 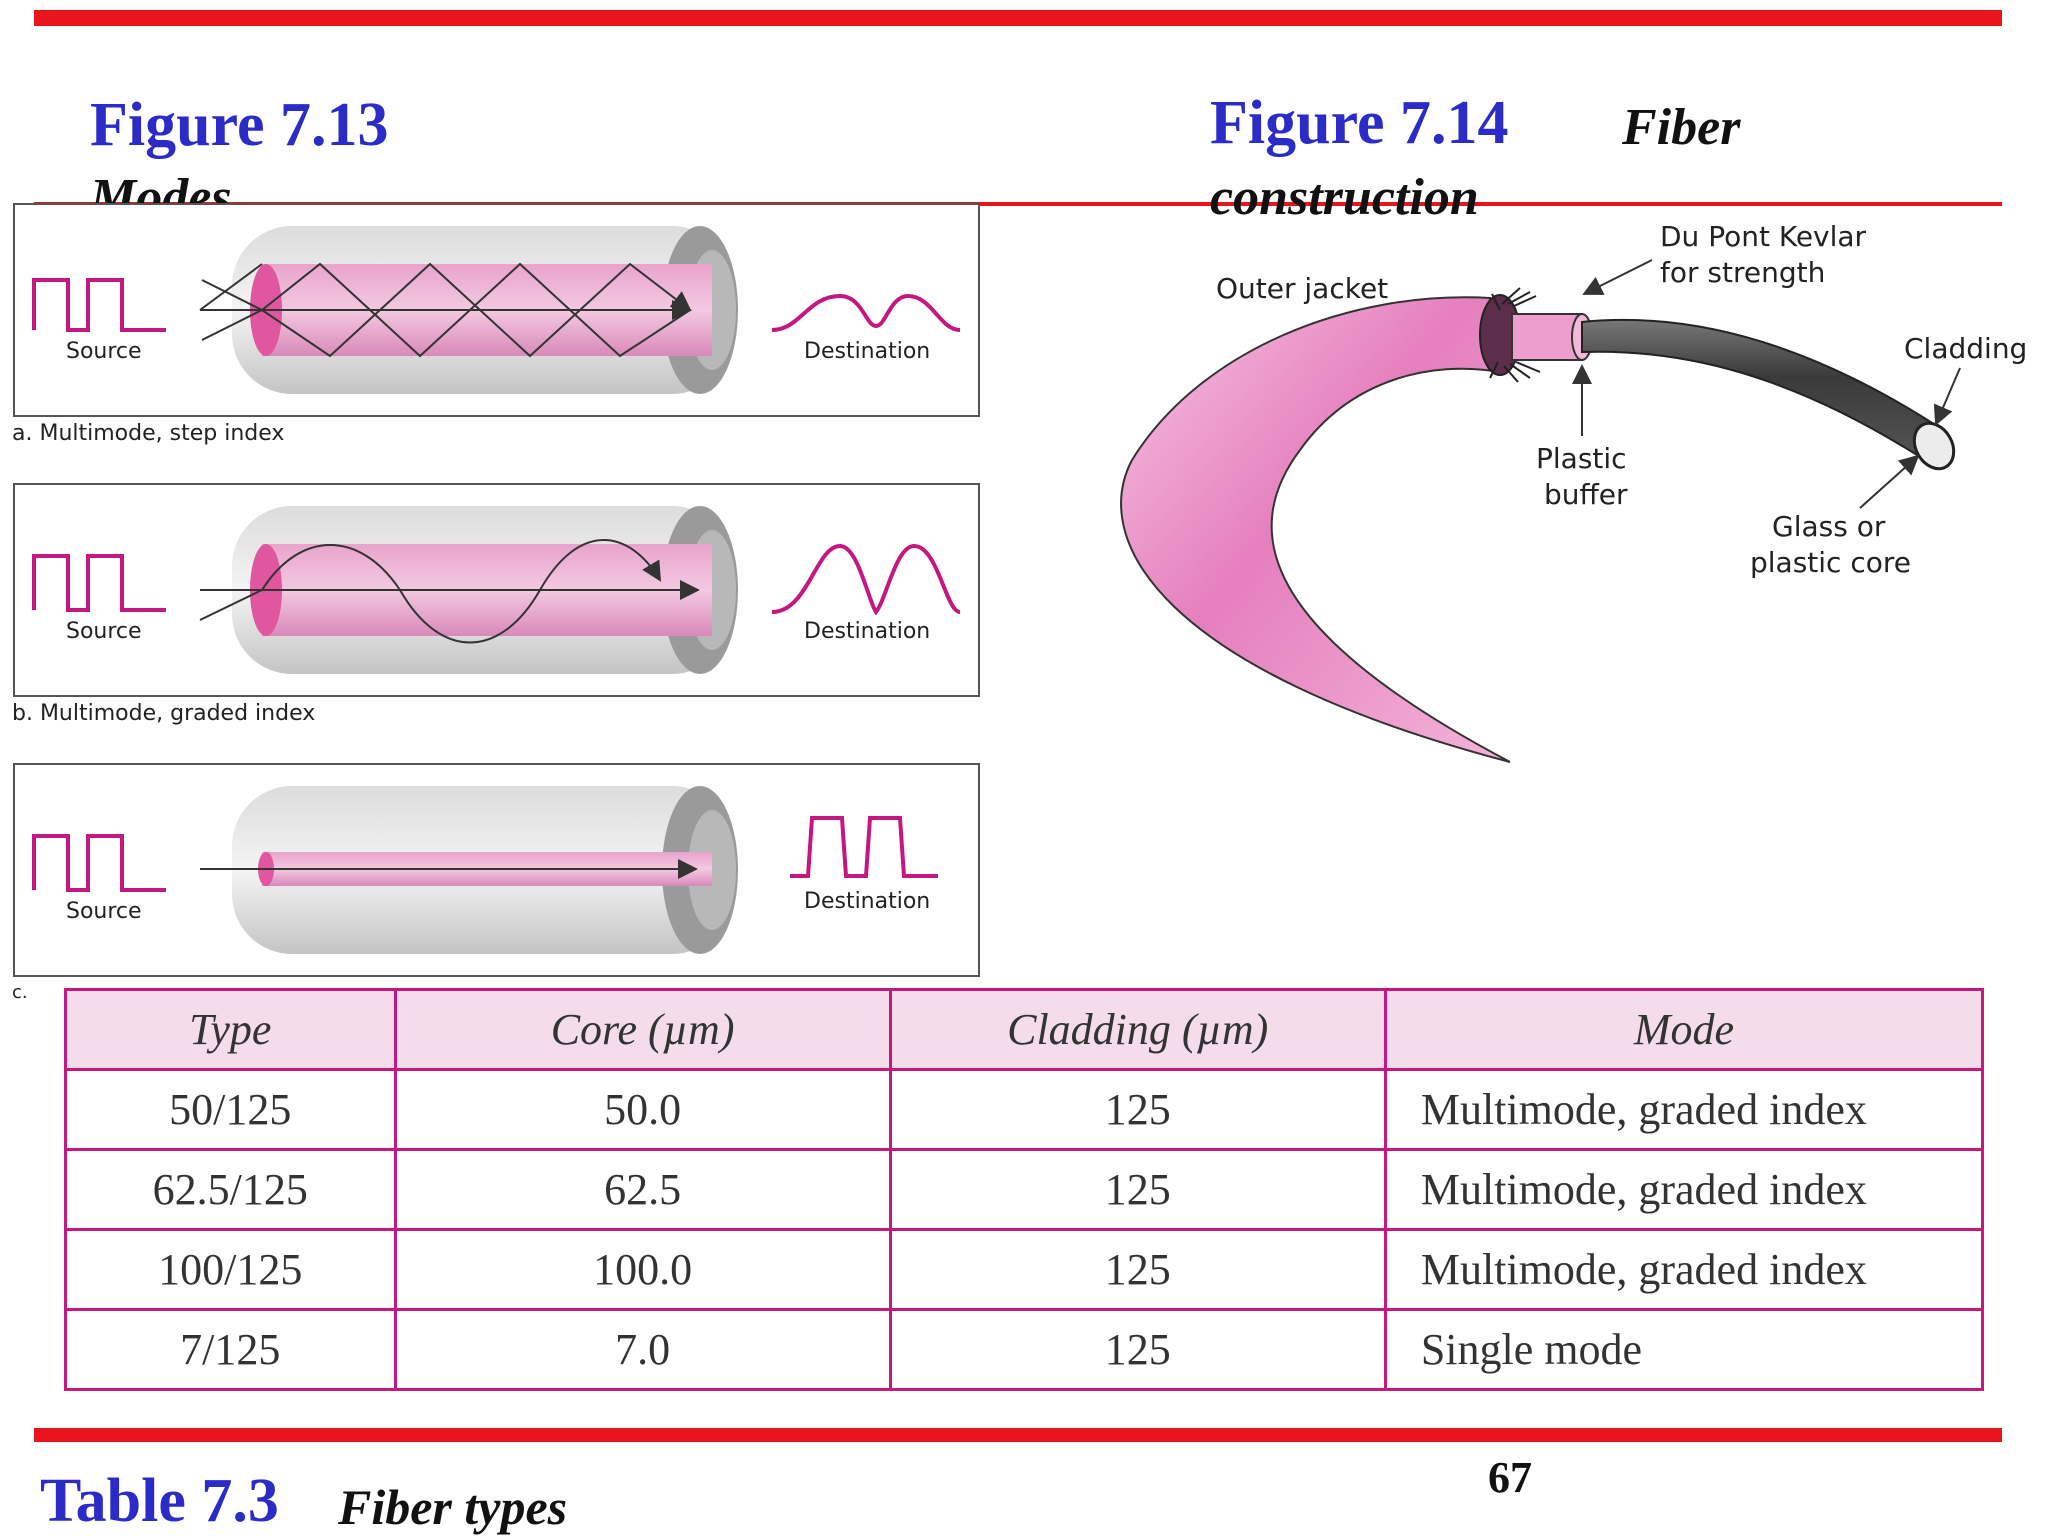 I want to click on source-pulse-c, so click(x=99, y=863).